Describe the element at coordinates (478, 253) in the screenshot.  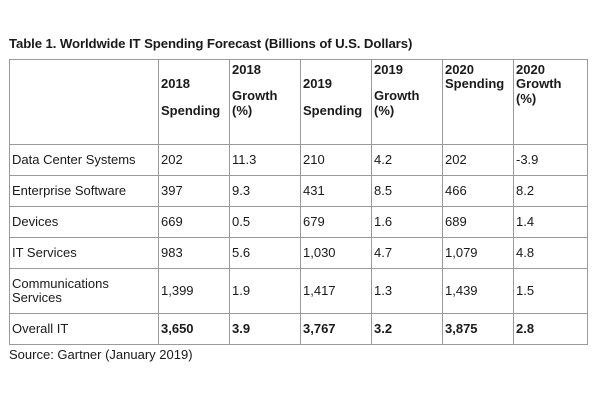
I see `cell-2020-spending: 1,079` at that location.